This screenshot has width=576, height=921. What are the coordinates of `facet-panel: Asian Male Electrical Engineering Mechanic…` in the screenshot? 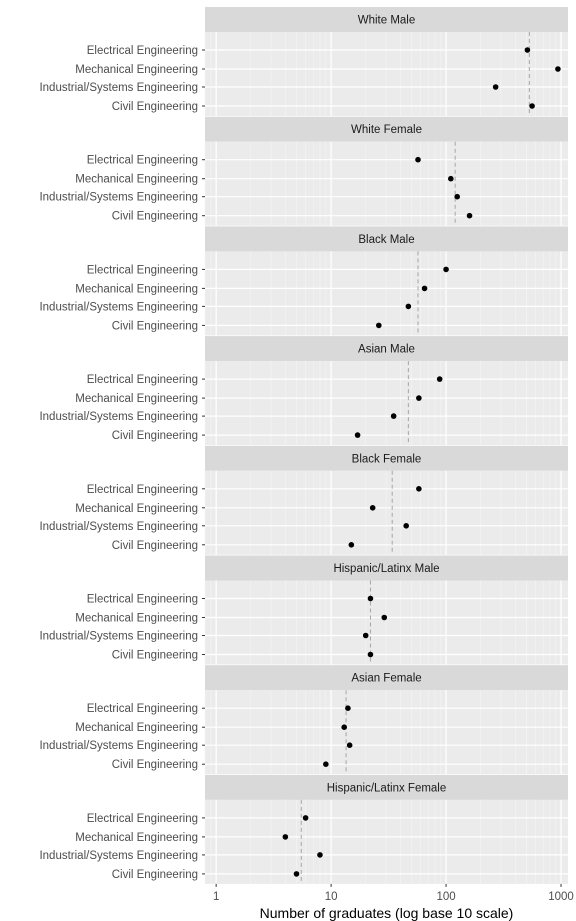 It's located at (303, 391).